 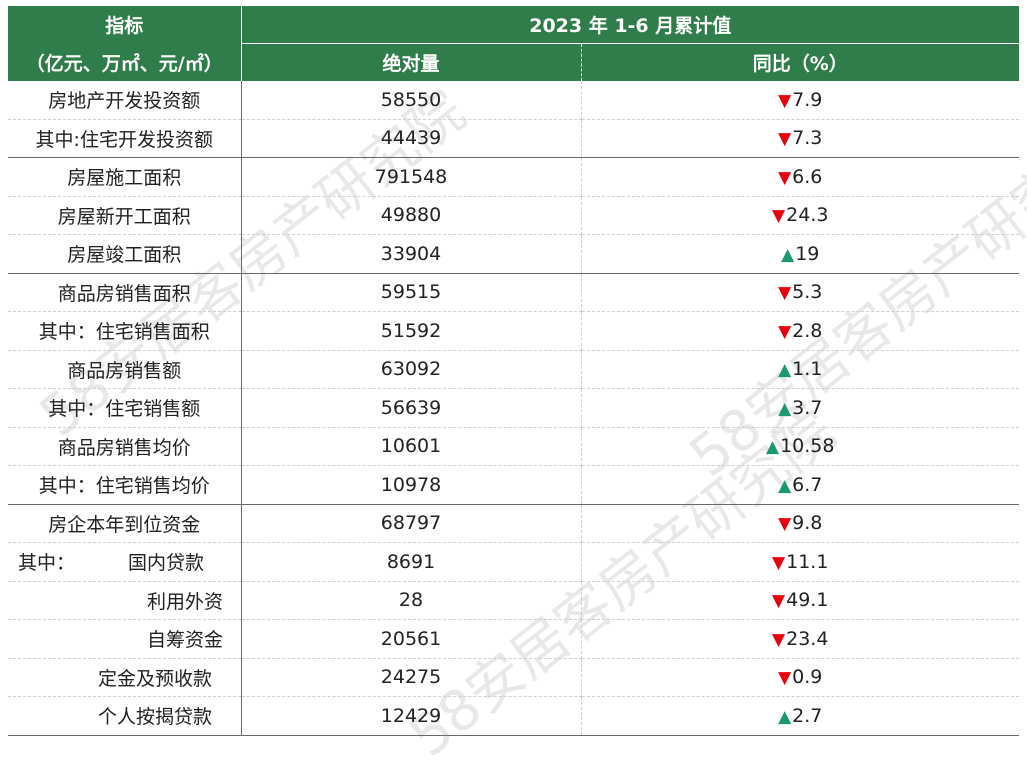 What do you see at coordinates (125, 485) in the screenshot?
I see `indicator-cell: 其中：住宅销售均价` at bounding box center [125, 485].